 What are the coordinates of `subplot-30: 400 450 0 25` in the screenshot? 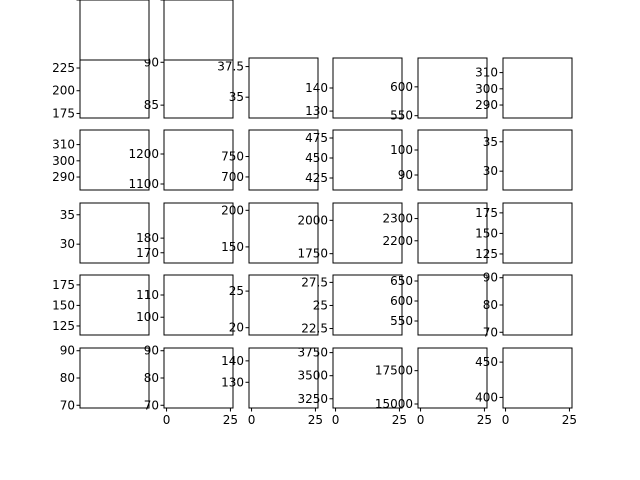 It's located at (526, 387).